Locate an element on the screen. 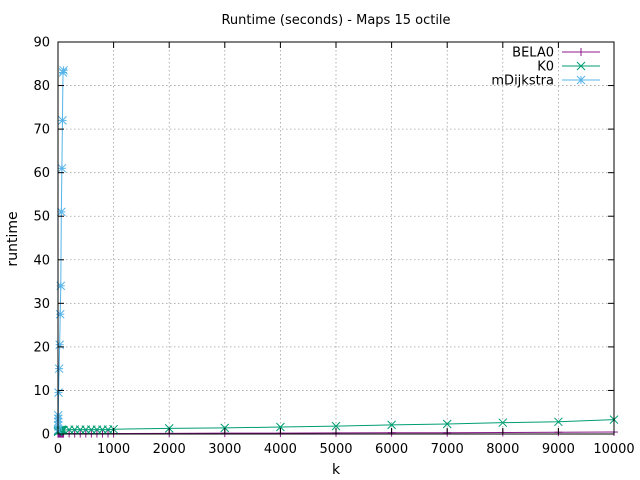 This screenshot has height=480, width=640. x-axis-label: k is located at coordinates (336, 470).